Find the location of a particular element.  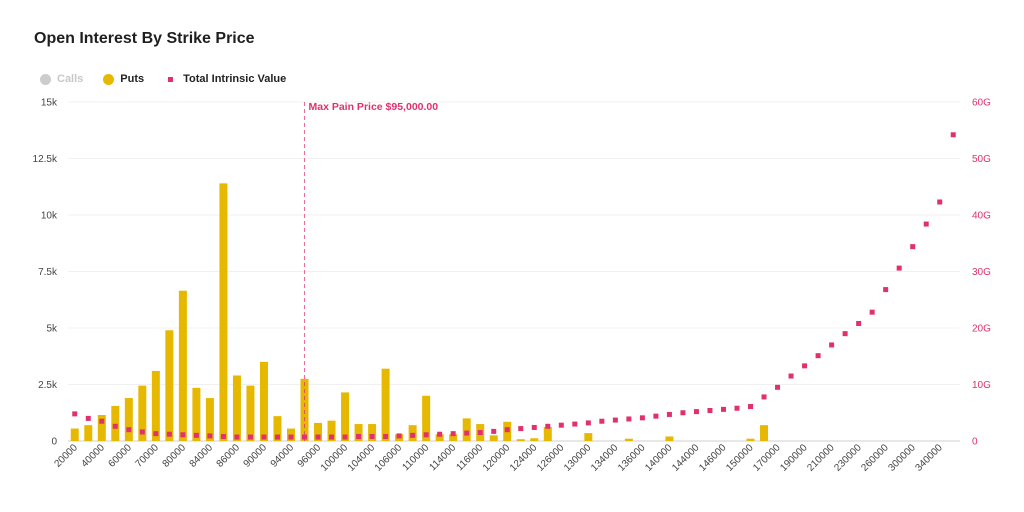

legend-item-intrinsic: Total Intrinsic Value is located at coordinates (225, 79).